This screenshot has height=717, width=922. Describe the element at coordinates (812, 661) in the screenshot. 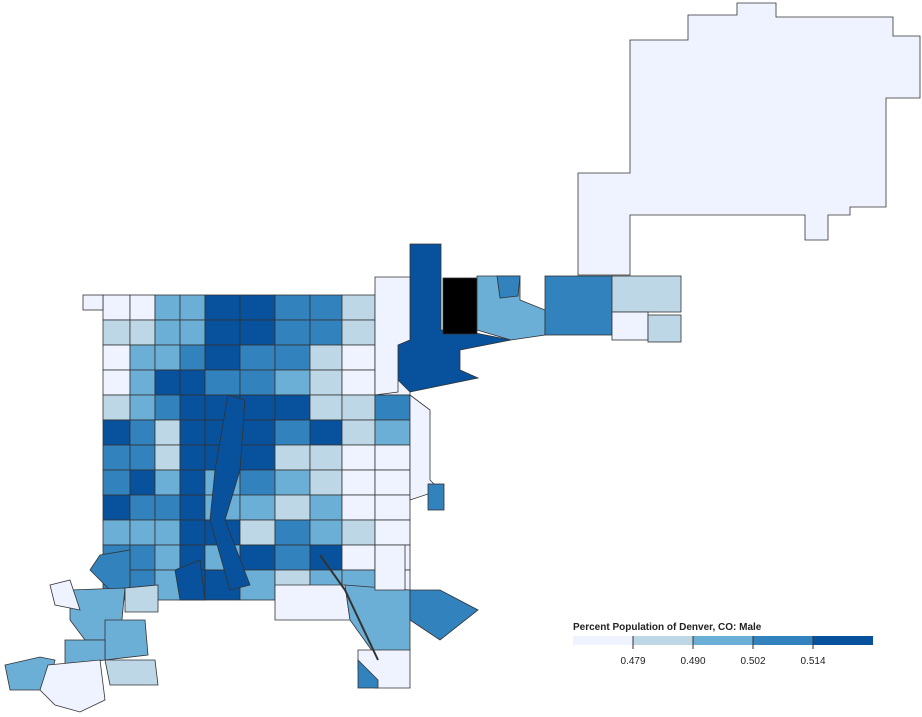

I see `legend-tick-label: 0.514` at that location.